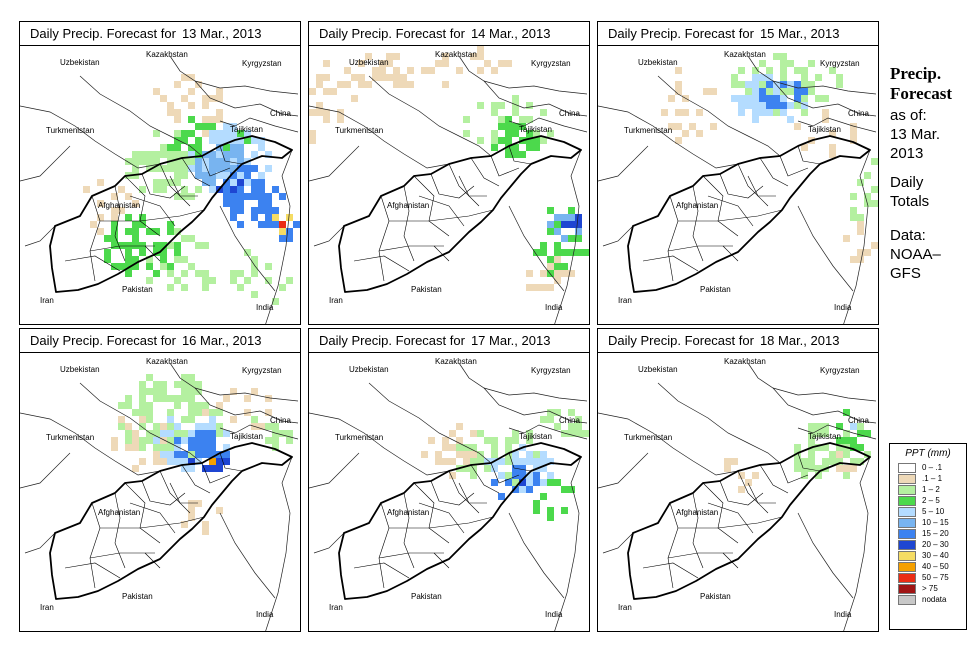 The width and height of the screenshot is (975, 646). What do you see at coordinates (932, 478) in the screenshot?
I see `legend-row: .1 – 1` at bounding box center [932, 478].